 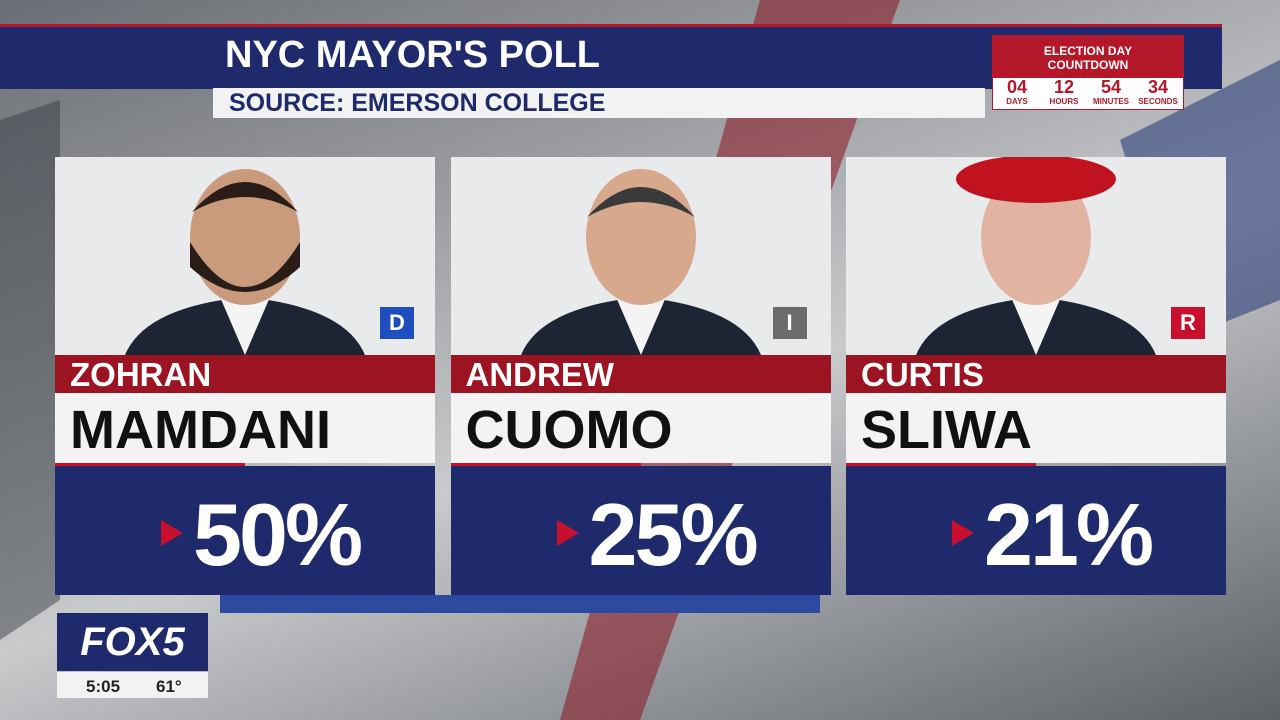 What do you see at coordinates (1188, 323) in the screenshot?
I see `party-badge: R` at bounding box center [1188, 323].